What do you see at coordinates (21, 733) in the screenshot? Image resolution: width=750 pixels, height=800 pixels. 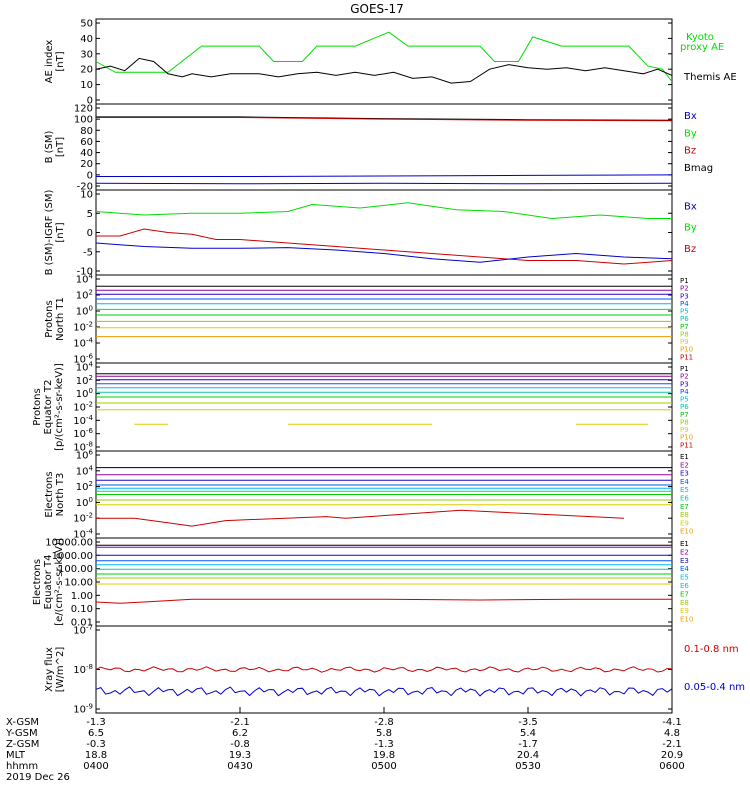 I see `x-row-label: Y-GSM` at bounding box center [21, 733].